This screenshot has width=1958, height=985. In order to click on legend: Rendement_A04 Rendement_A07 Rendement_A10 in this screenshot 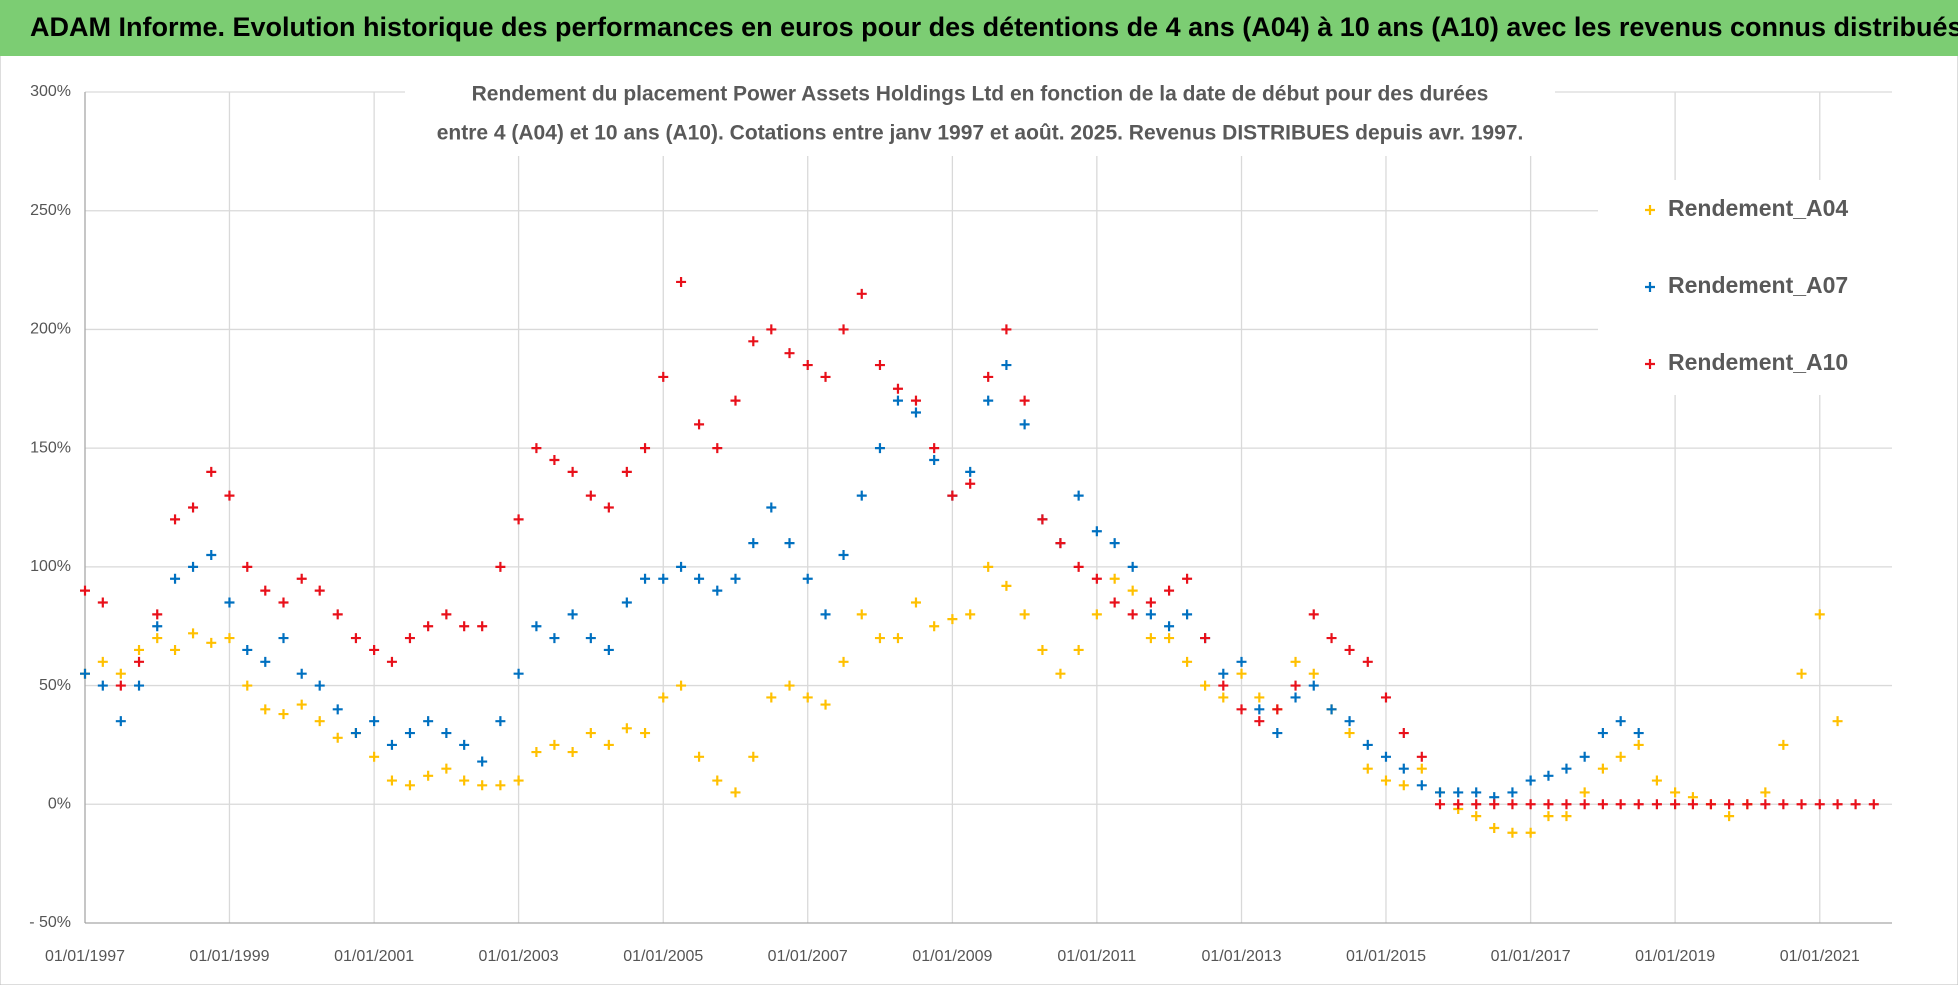, I will do `click(1746, 285)`.